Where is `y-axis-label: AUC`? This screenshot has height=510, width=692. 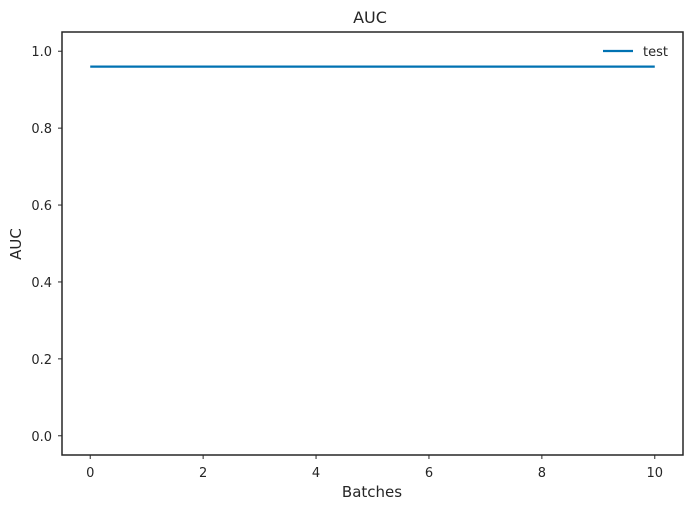
y-axis-label: AUC is located at coordinates (16, 244).